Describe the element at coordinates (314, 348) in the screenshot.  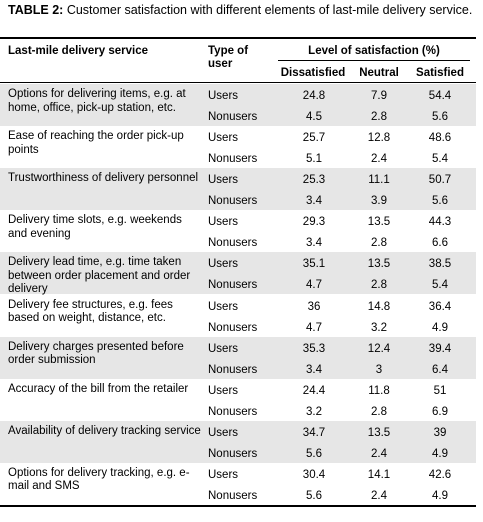
I see `dissatisfied-cell: 35.3` at that location.